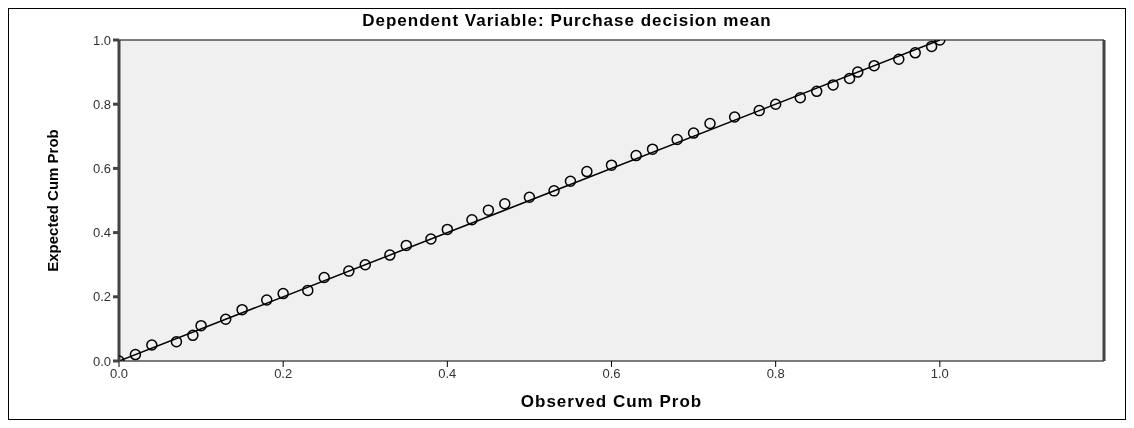 Image resolution: width=1134 pixels, height=428 pixels. Describe the element at coordinates (611, 401) in the screenshot. I see `x-axis-title: Observed Cum Prob` at that location.